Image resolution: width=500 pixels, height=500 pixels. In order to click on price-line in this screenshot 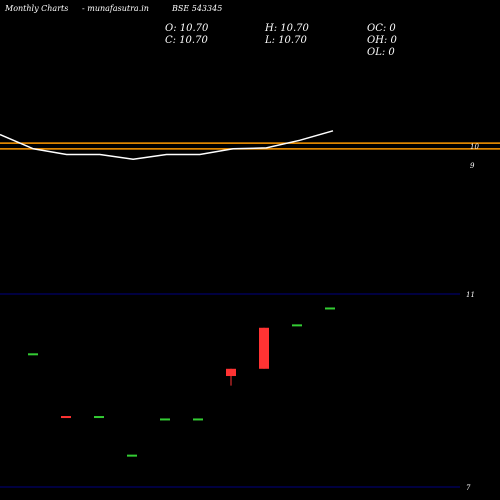, I will do `click(167, 145)`.